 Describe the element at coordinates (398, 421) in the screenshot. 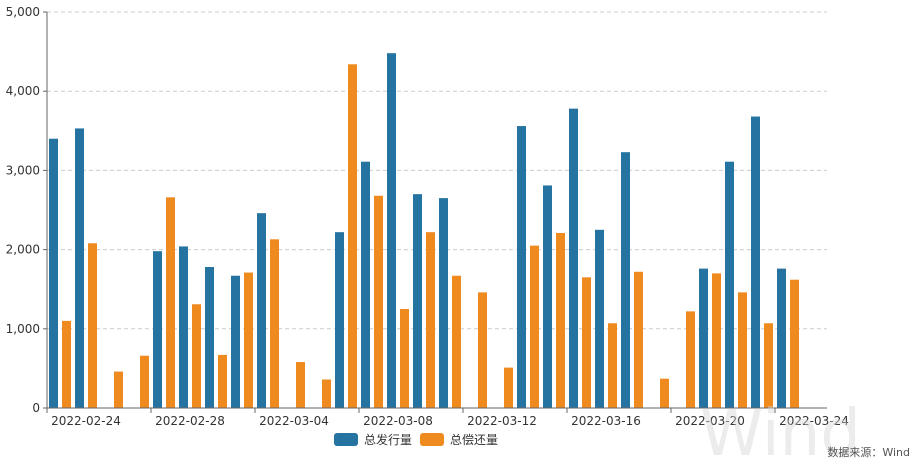

I see `x-tick-label: 2022-03-08` at that location.